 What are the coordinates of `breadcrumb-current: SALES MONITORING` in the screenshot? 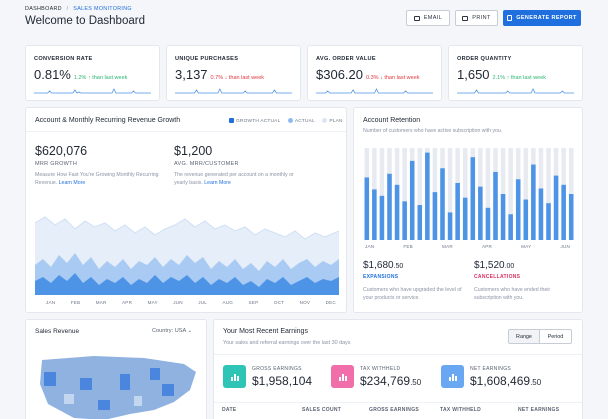 It's located at (102, 9).